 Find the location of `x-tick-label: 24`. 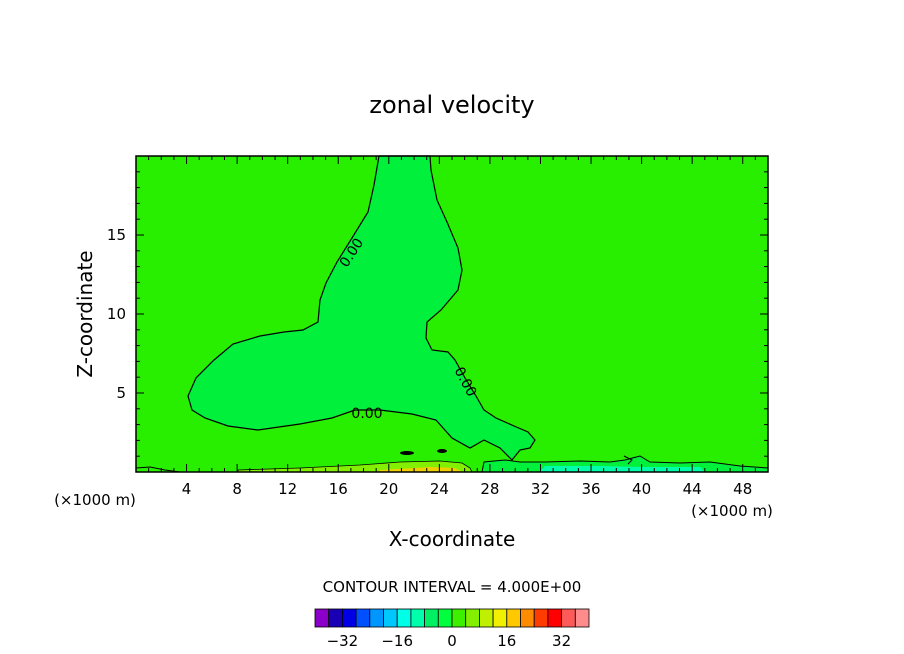

x-tick-label: 24 is located at coordinates (439, 489).